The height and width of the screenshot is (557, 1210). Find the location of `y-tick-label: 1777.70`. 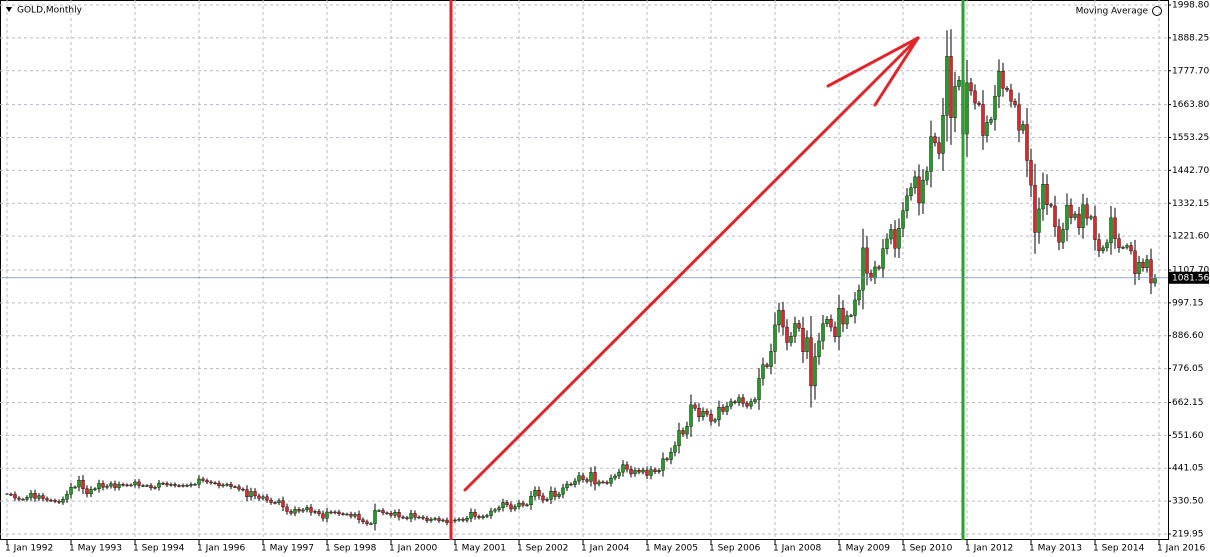

y-tick-label: 1777.70 is located at coordinates (1190, 71).